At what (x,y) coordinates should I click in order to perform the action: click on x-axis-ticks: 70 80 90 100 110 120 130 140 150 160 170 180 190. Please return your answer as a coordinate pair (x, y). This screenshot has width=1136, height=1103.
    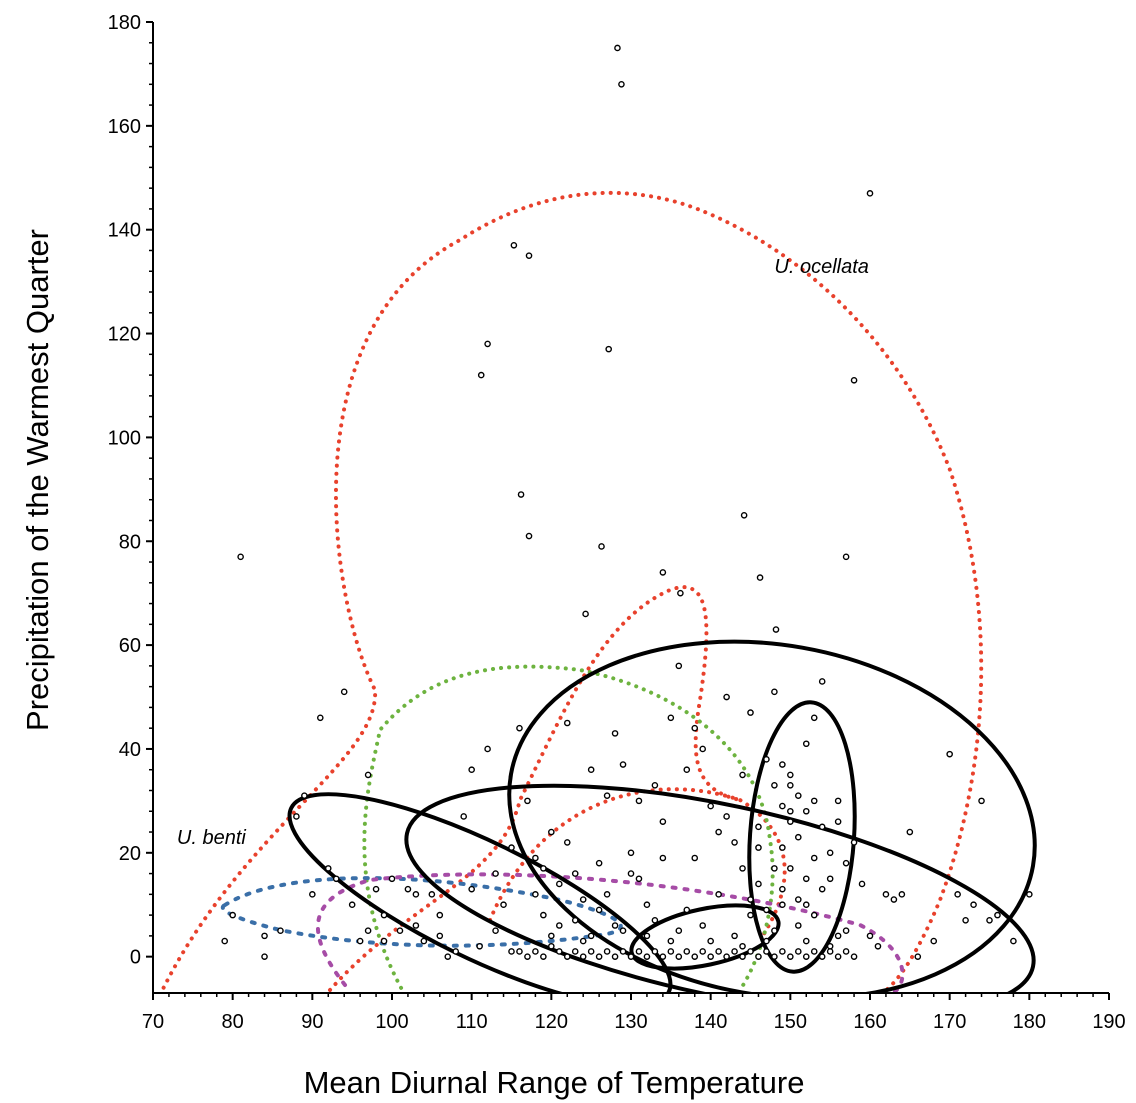
    Looking at the image, I should click on (634, 1013).